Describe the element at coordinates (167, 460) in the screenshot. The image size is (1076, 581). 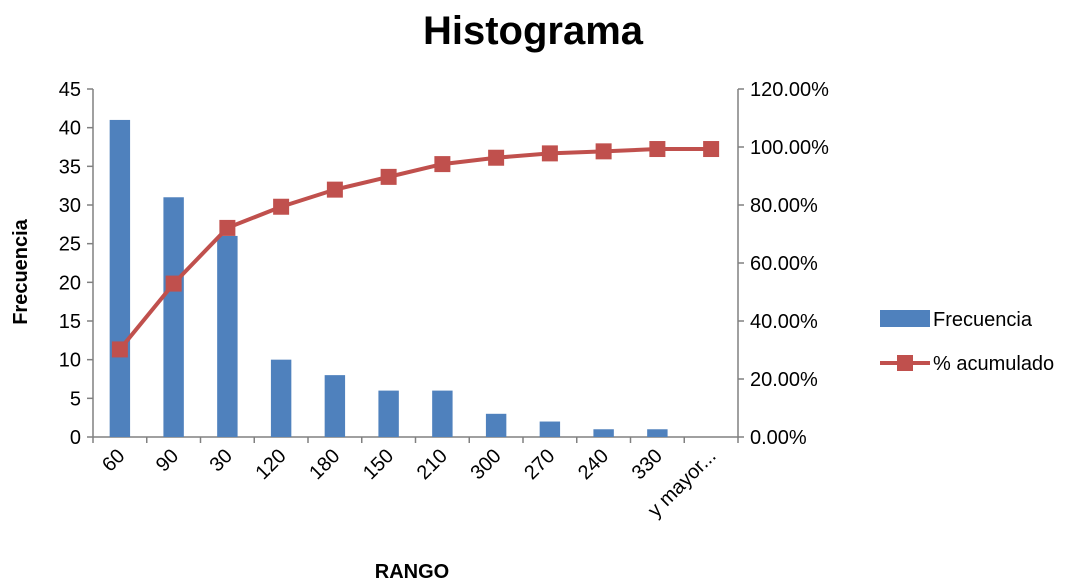
I see `x-tick-label: 90` at that location.